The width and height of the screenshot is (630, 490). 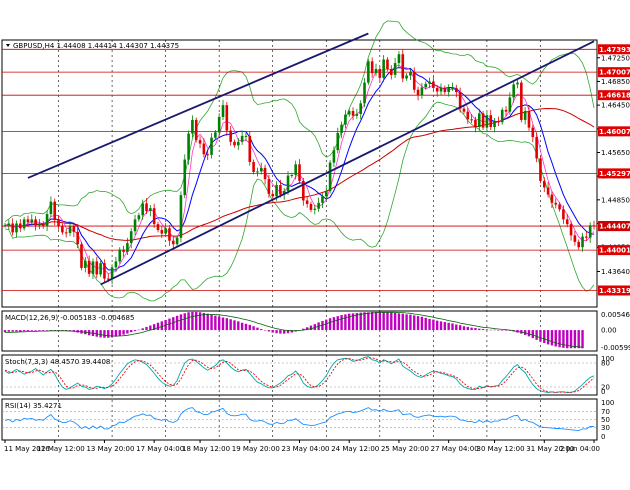 What do you see at coordinates (455, 449) in the screenshot?
I see `date-tick-label: 27 May 04:00` at bounding box center [455, 449].